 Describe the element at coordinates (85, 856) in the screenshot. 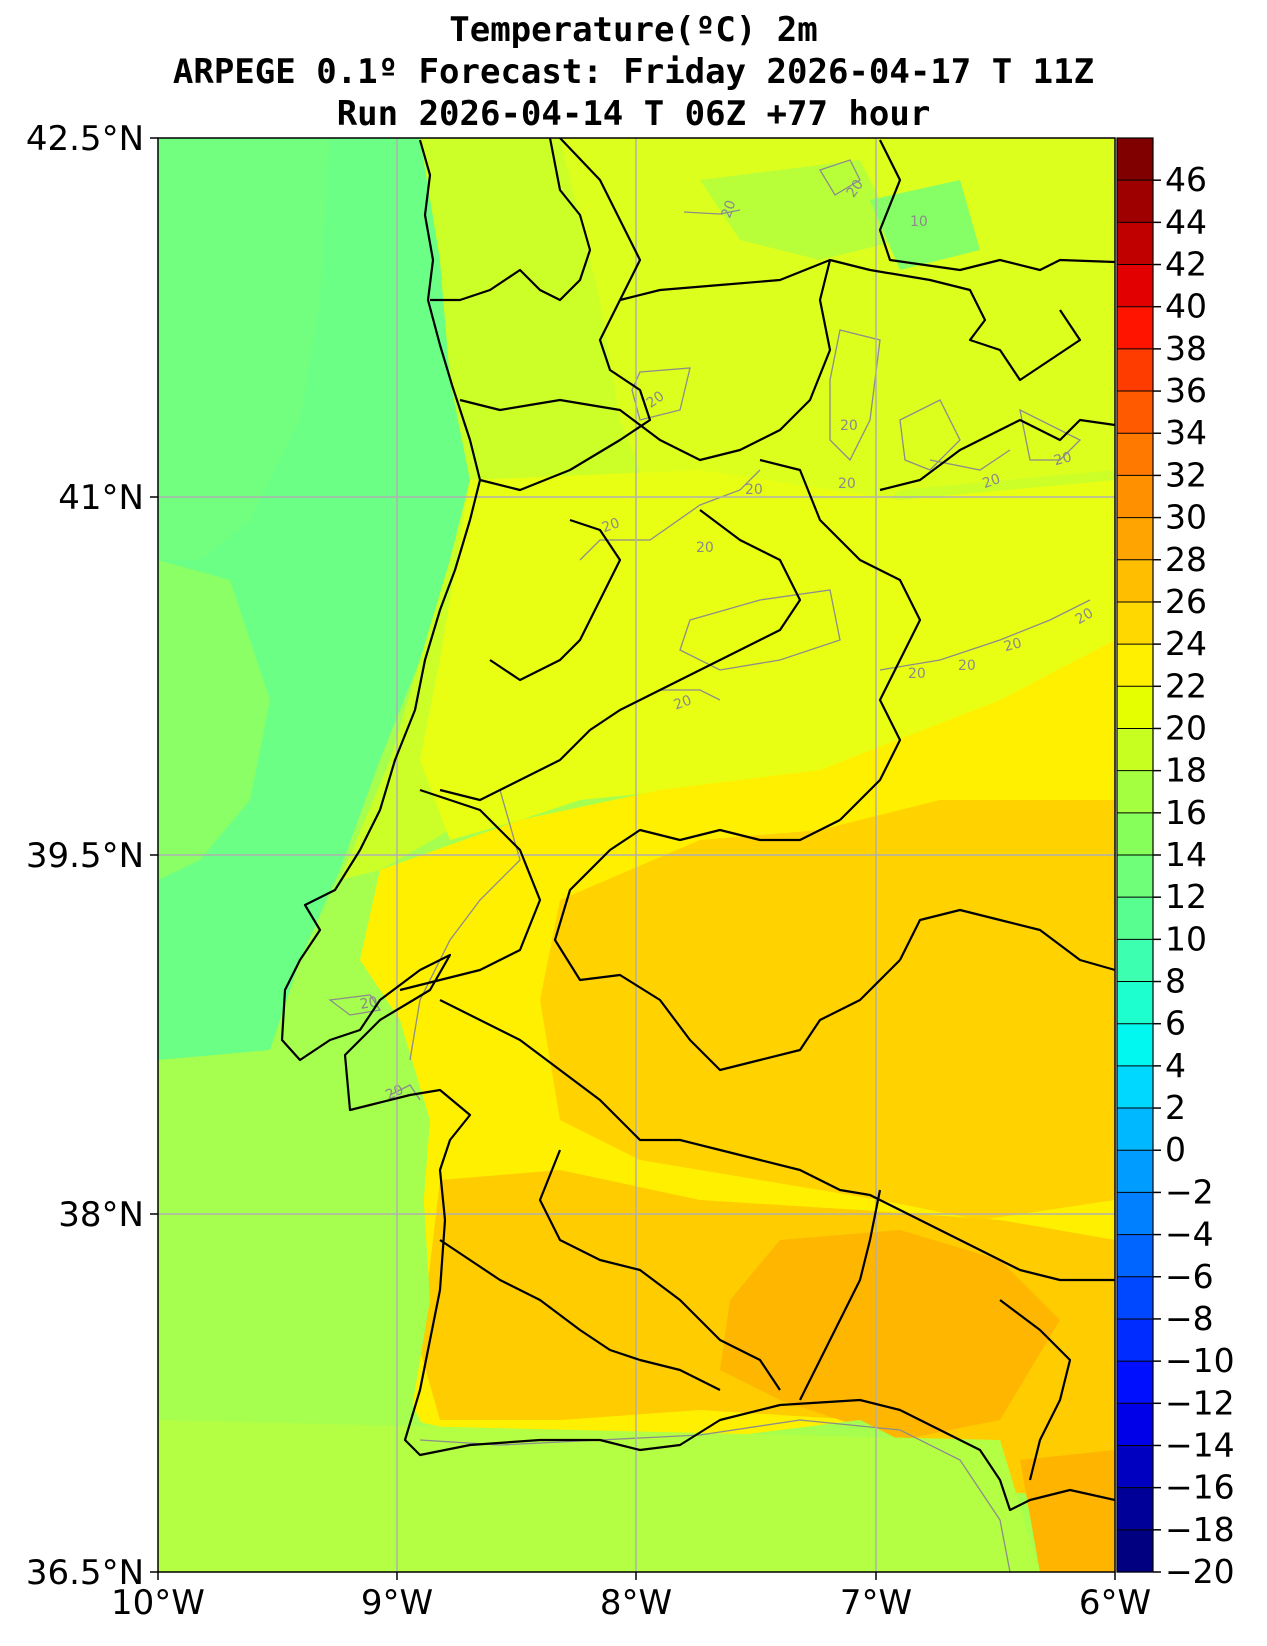

I see `lat-label: 39.5°N` at that location.